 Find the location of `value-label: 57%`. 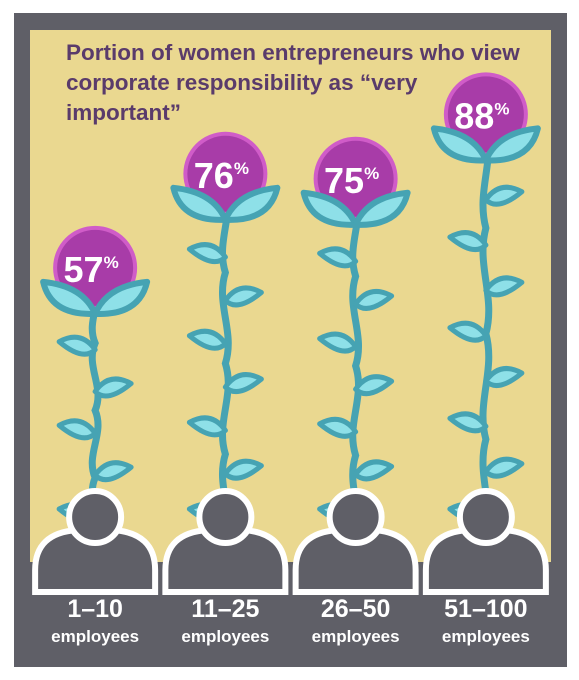

value-label: 57% is located at coordinates (91, 269).